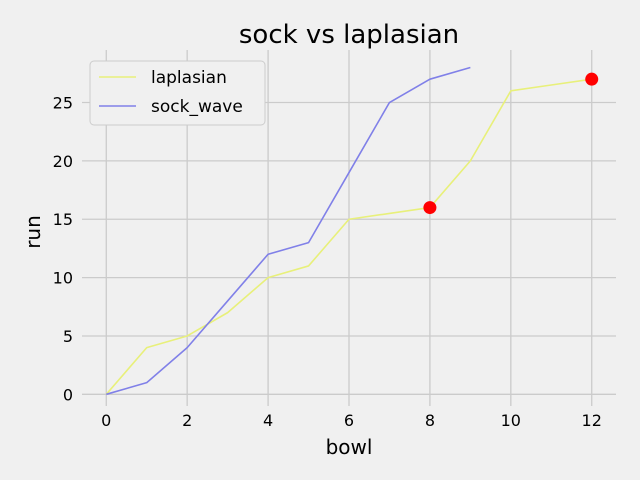 The image size is (640, 480). I want to click on y-tick-label: 15, so click(63, 219).